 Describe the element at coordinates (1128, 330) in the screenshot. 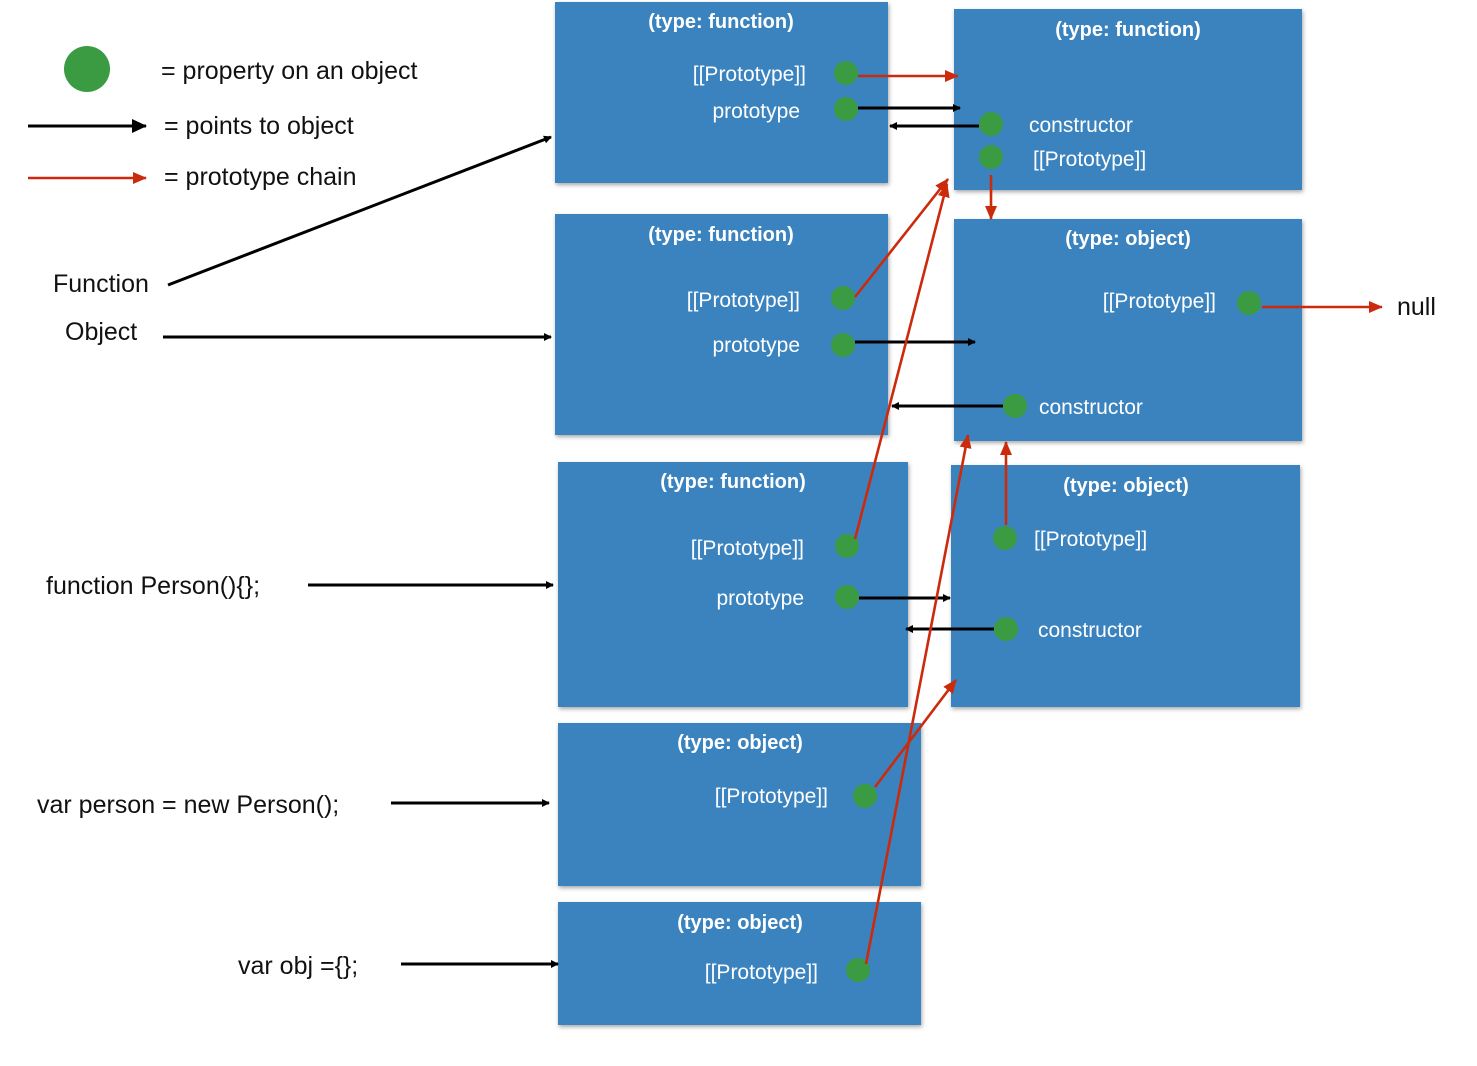

I see `box-object-prototype: (type: object) [[Prototype]] constructor` at that location.